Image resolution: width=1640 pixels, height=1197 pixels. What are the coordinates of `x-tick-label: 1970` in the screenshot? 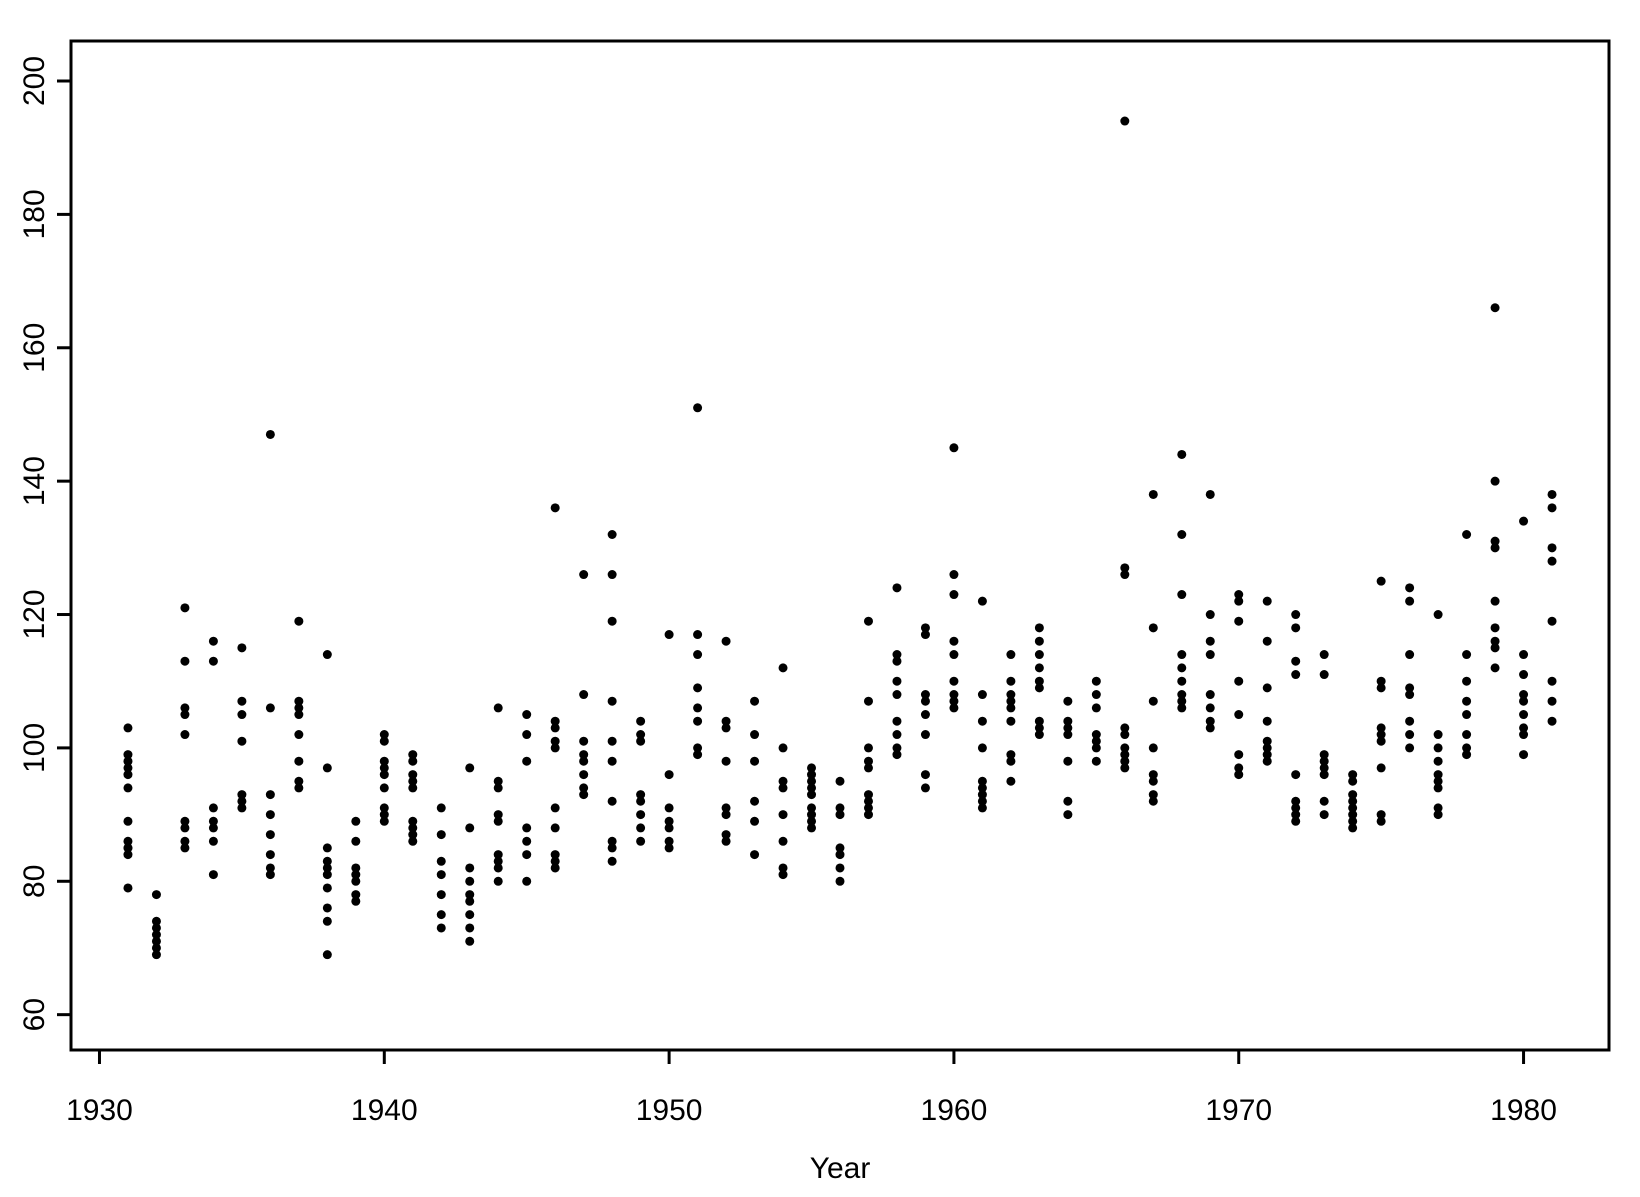 It's located at (1238, 1110).